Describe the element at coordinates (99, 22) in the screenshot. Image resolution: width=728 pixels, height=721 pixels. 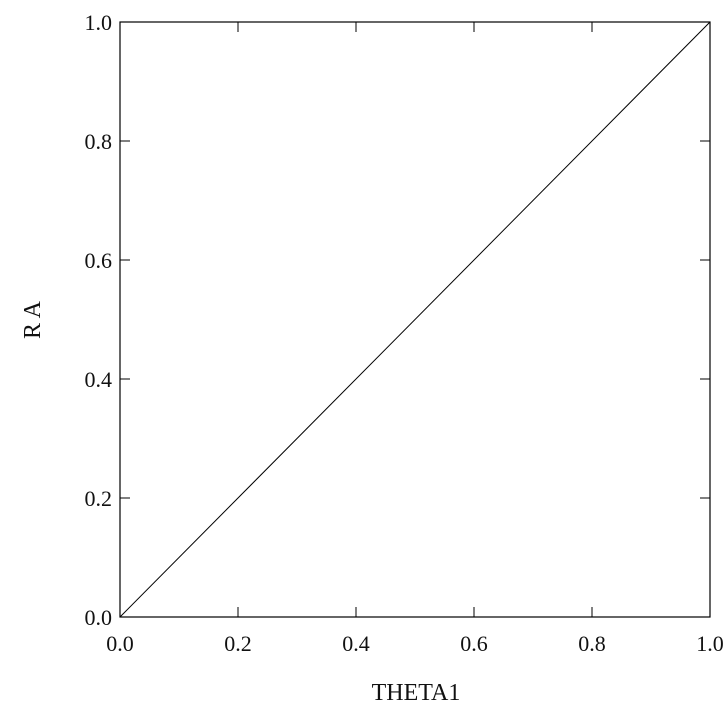
I see `y-tick-label: 1.0` at that location.